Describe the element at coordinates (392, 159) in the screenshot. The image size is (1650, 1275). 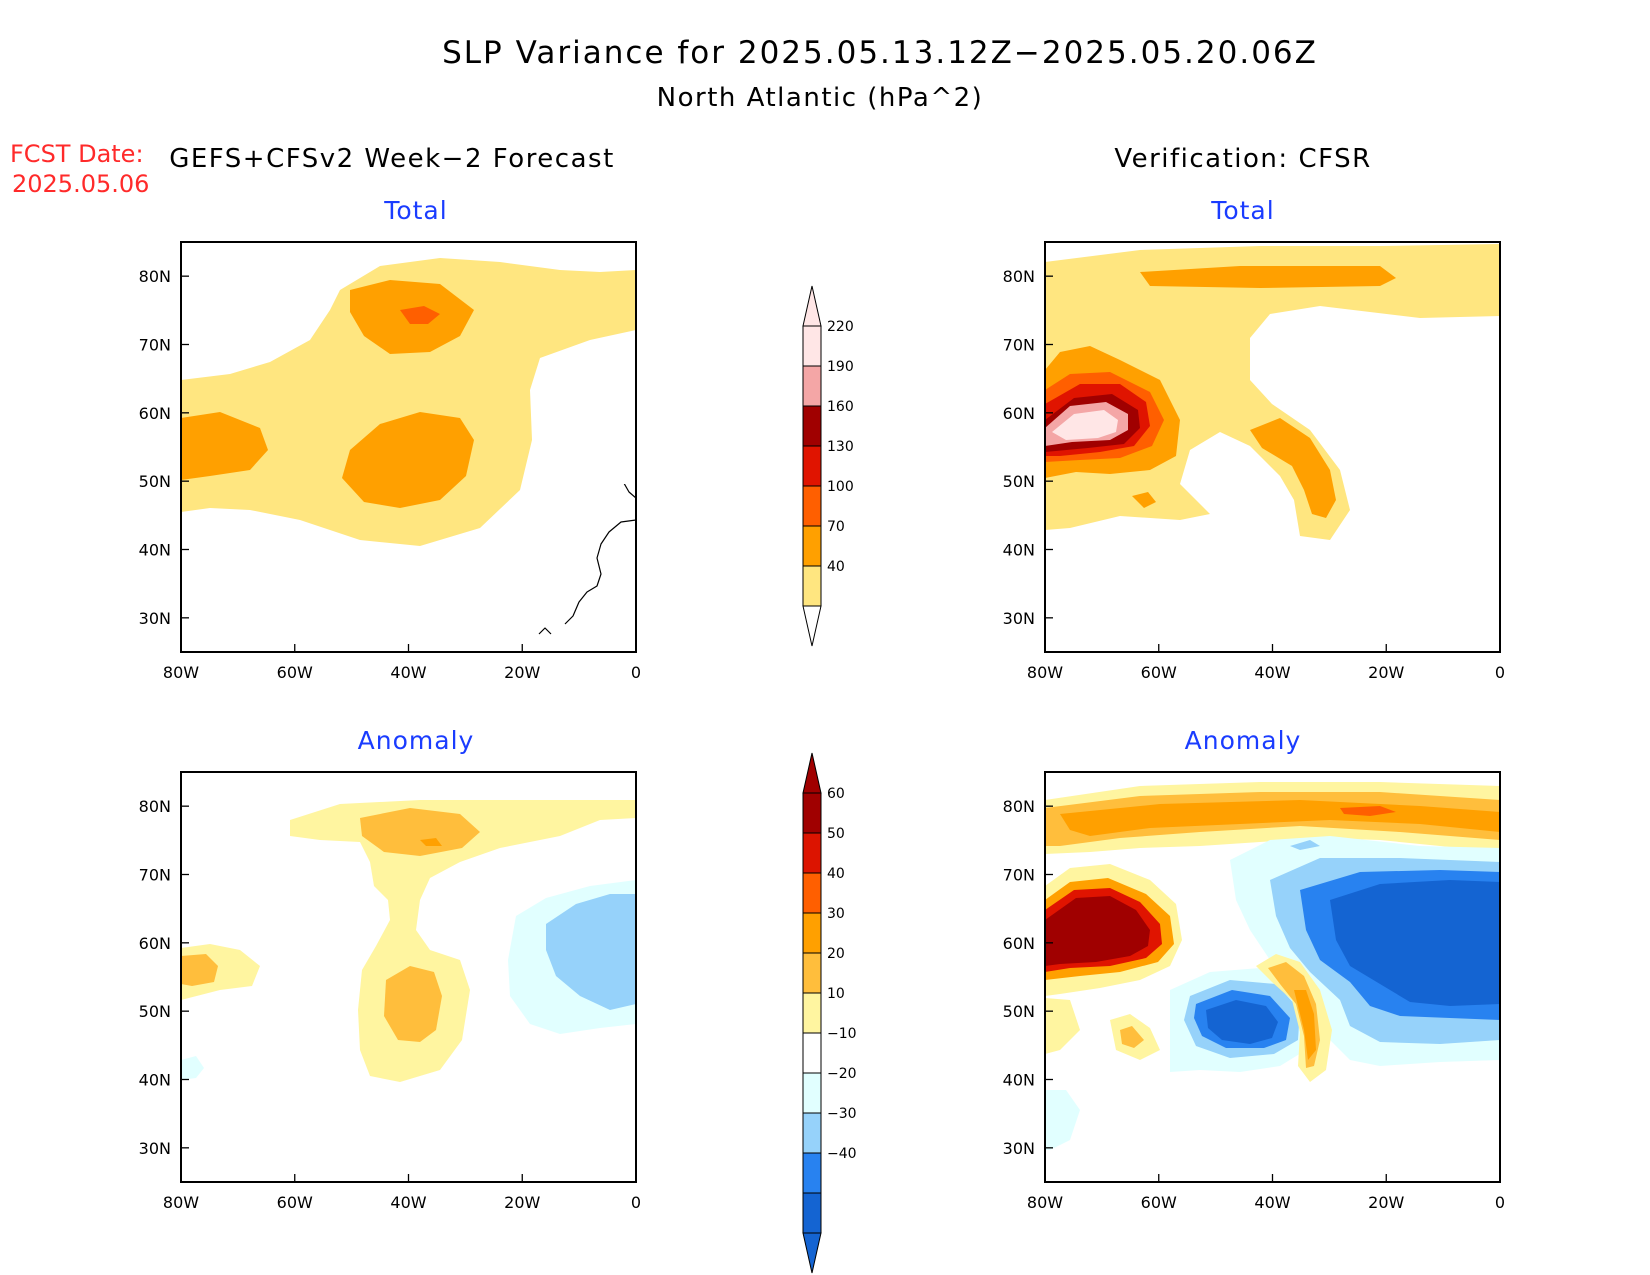
I see `forecast-column-title: GEFS+CFSv2 Week−2 Forecast` at that location.